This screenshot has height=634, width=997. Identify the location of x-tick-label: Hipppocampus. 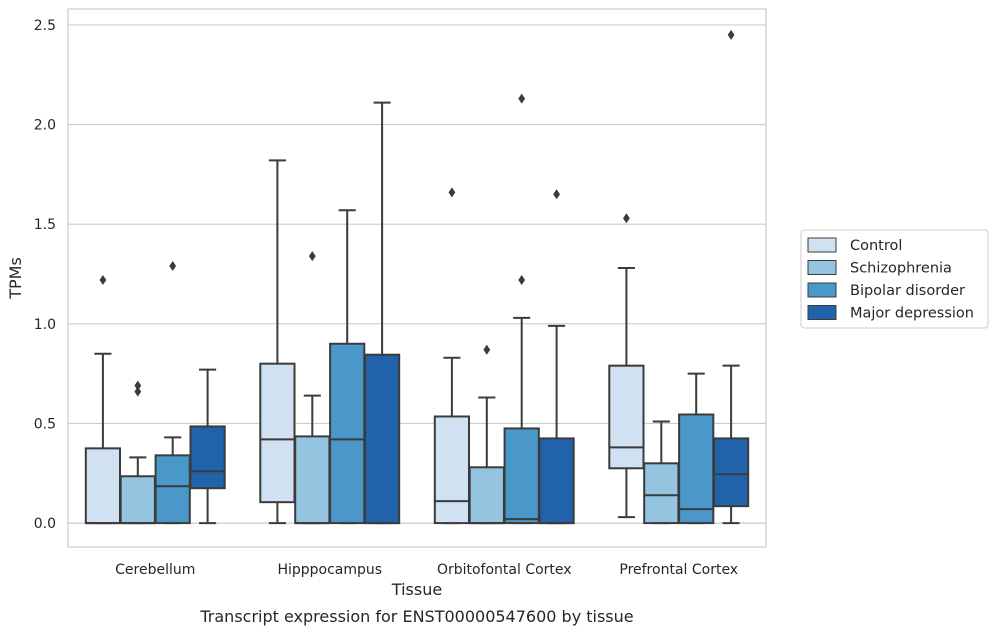
(329, 570).